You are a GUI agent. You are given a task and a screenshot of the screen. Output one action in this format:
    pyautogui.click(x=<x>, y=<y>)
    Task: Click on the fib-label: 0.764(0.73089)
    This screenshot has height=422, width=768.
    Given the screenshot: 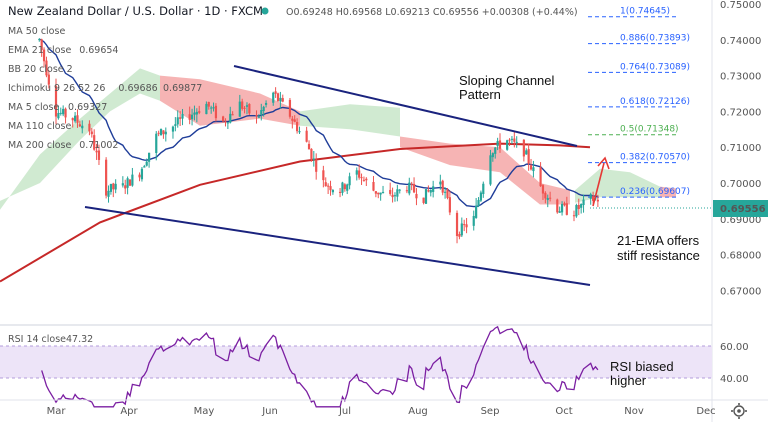 What is the action you would take?
    pyautogui.click(x=655, y=67)
    